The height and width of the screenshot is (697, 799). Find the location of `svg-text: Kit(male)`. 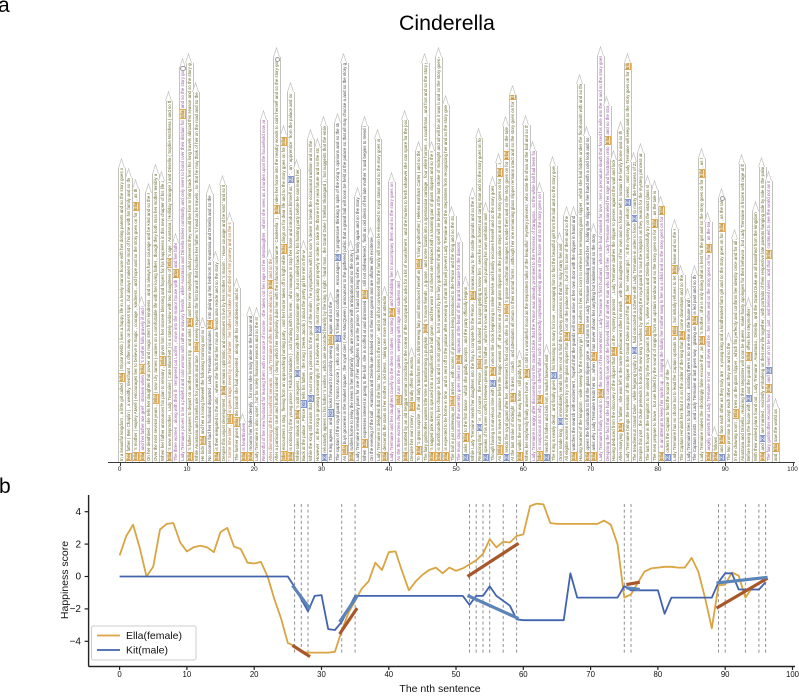

svg-text: Kit(male) is located at coordinates (147, 651).